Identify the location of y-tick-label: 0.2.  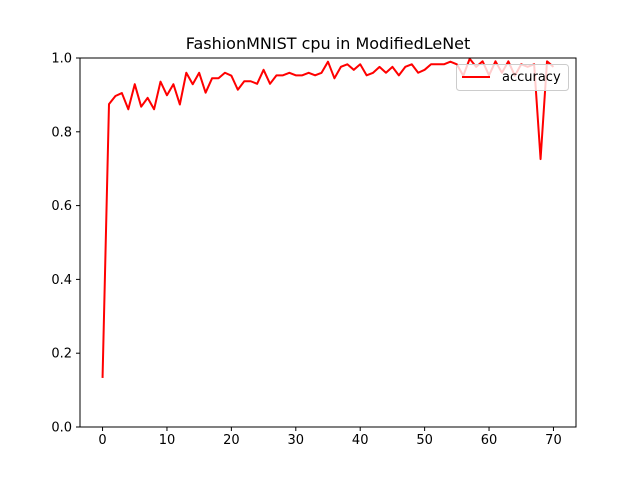
(61, 354).